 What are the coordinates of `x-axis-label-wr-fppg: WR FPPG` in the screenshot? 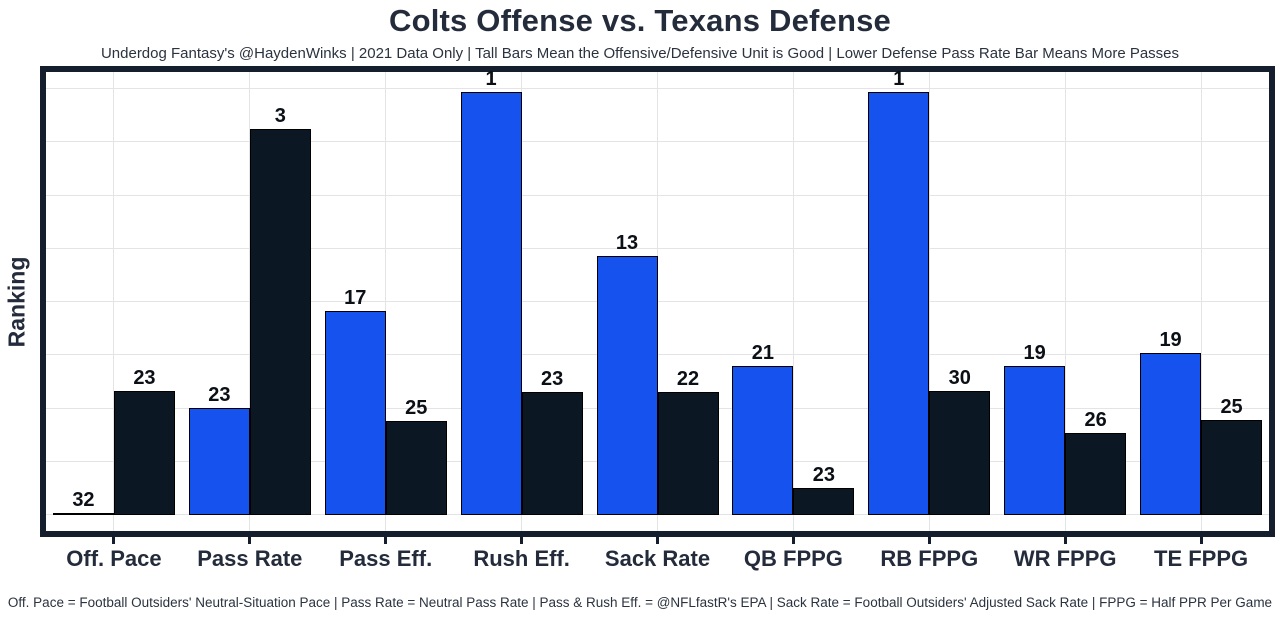 It's located at (1065, 558).